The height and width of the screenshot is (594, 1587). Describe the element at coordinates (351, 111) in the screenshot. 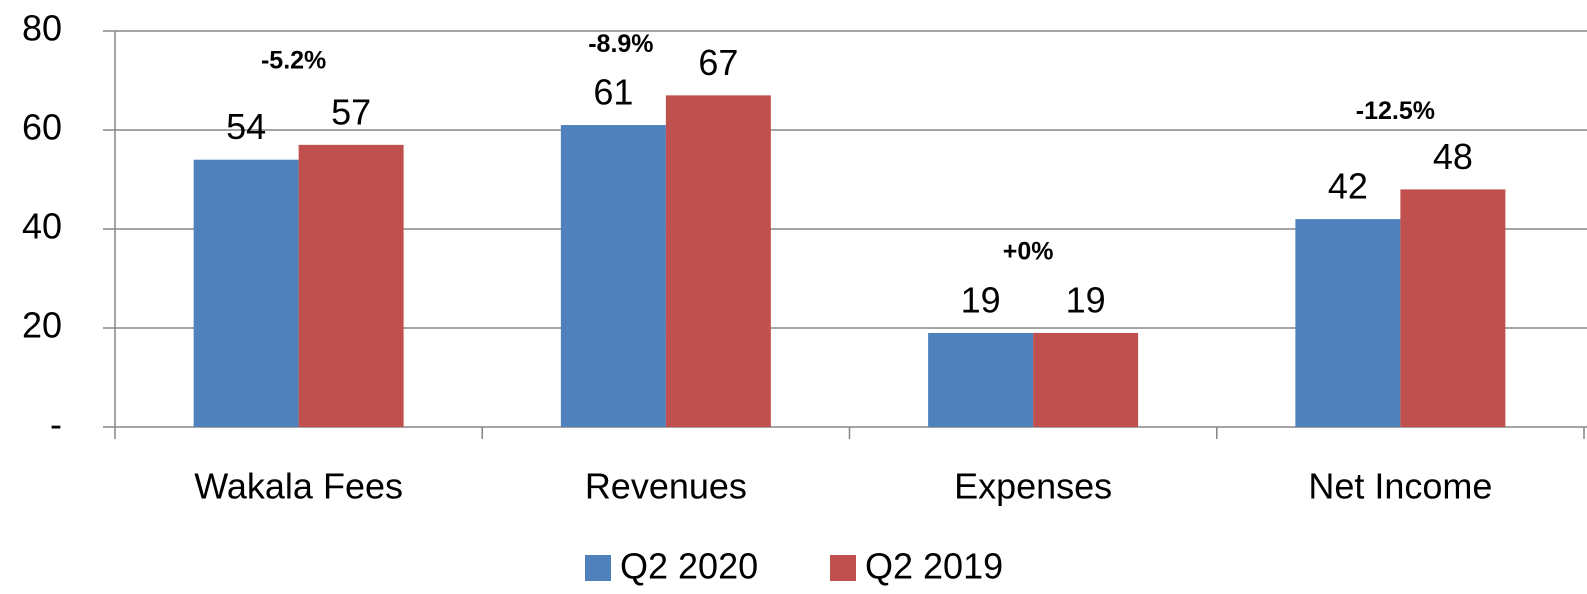

I see `value-label: 57` at that location.